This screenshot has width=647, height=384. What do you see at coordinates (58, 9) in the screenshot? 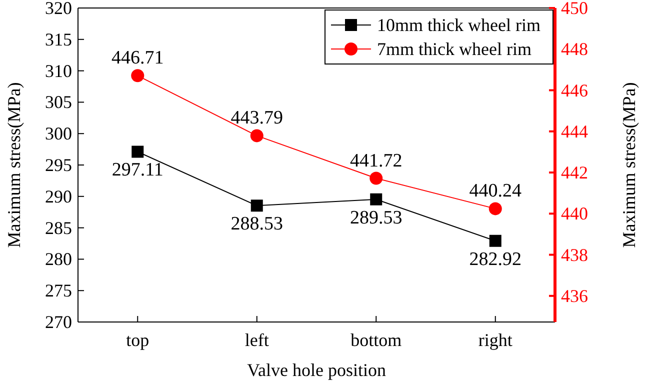
I see `y-tick-label: 320` at bounding box center [58, 9].